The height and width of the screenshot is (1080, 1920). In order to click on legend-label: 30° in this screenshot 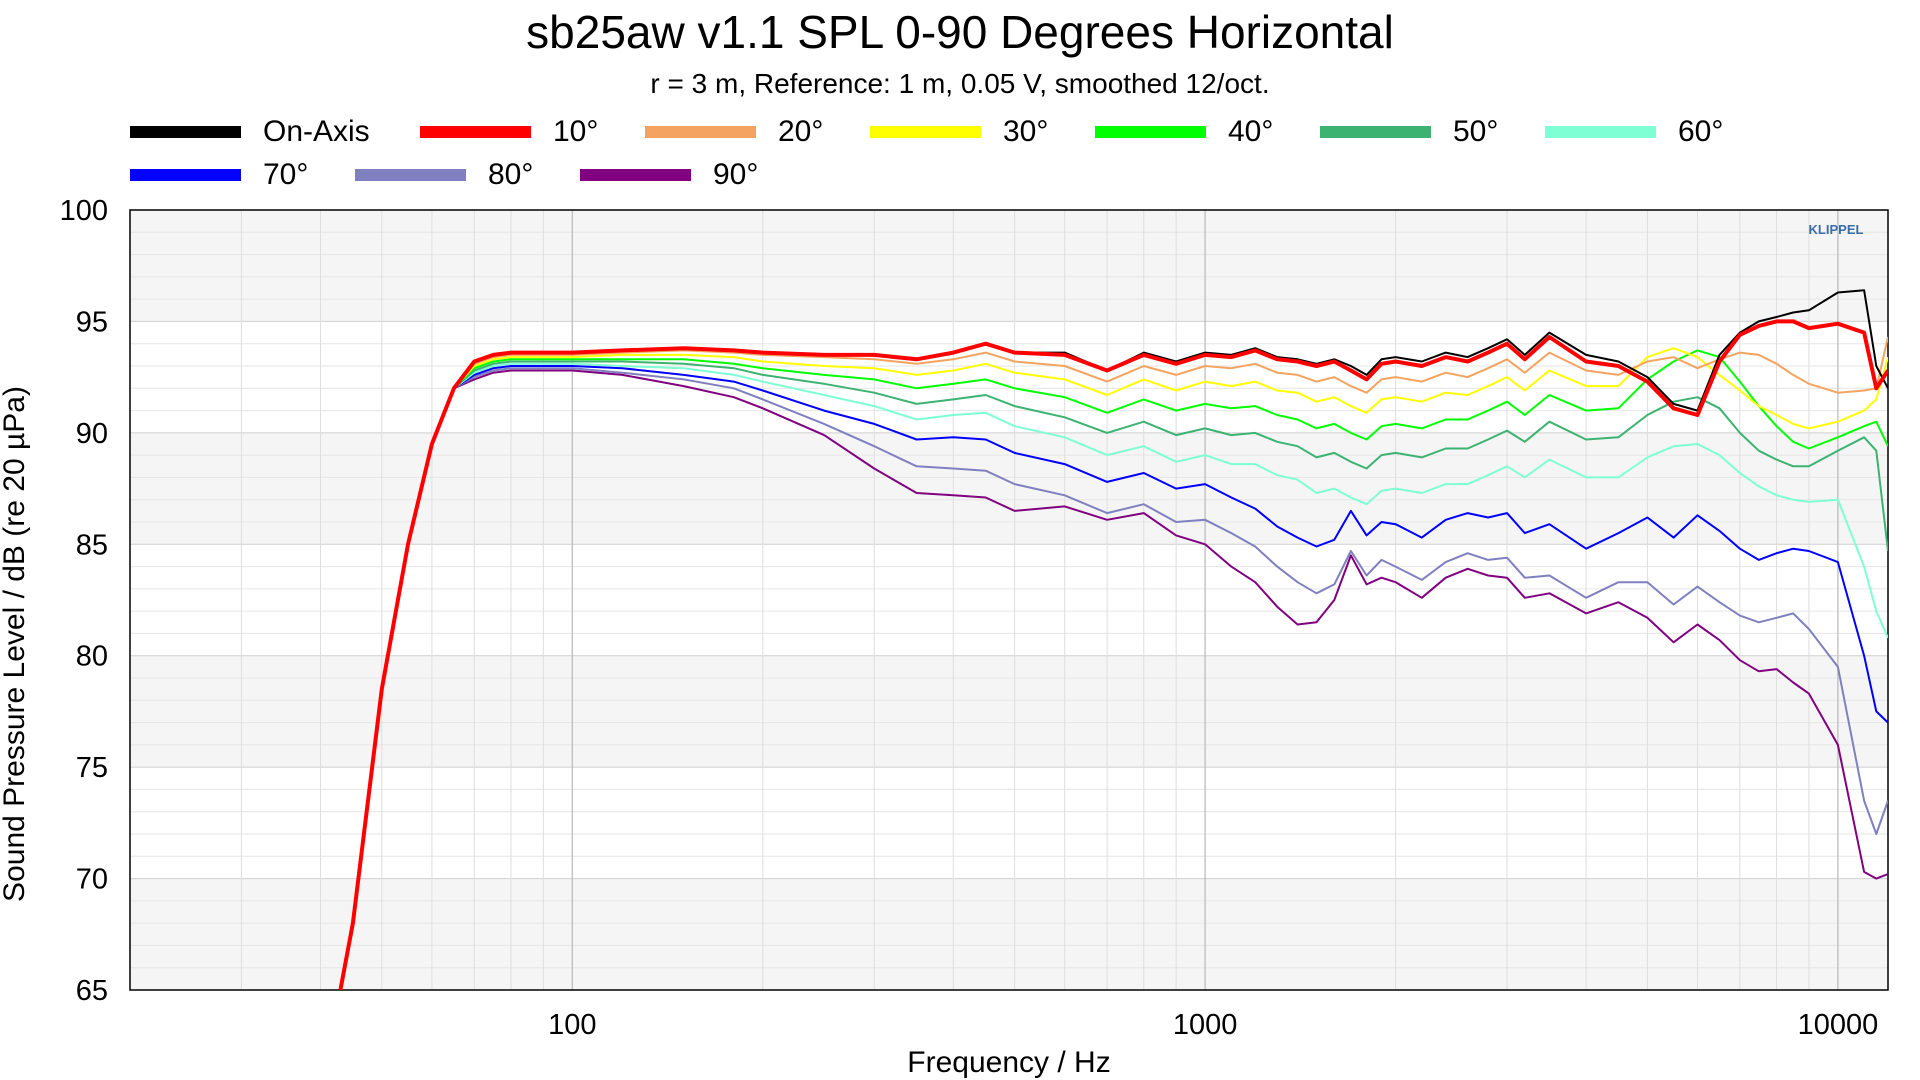, I will do `click(1026, 131)`.